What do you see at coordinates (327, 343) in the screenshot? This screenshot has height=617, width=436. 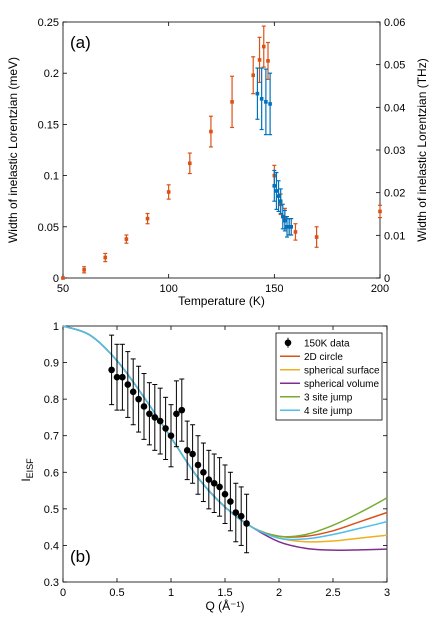 I see `legend-label: 150K data` at bounding box center [327, 343].